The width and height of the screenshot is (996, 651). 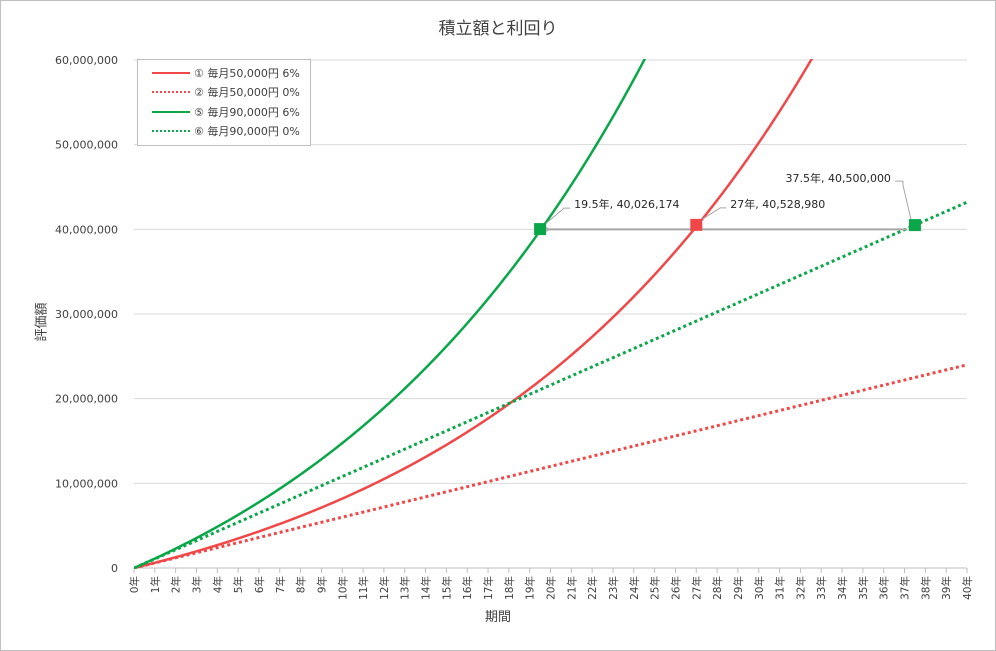 What do you see at coordinates (155, 584) in the screenshot?
I see `x-tick-label: 1年` at bounding box center [155, 584].